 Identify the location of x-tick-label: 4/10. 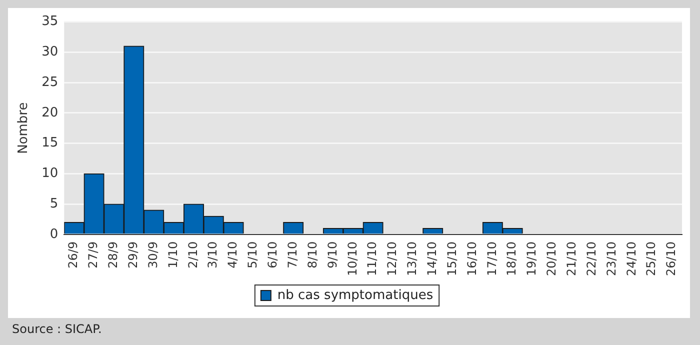
(233, 254).